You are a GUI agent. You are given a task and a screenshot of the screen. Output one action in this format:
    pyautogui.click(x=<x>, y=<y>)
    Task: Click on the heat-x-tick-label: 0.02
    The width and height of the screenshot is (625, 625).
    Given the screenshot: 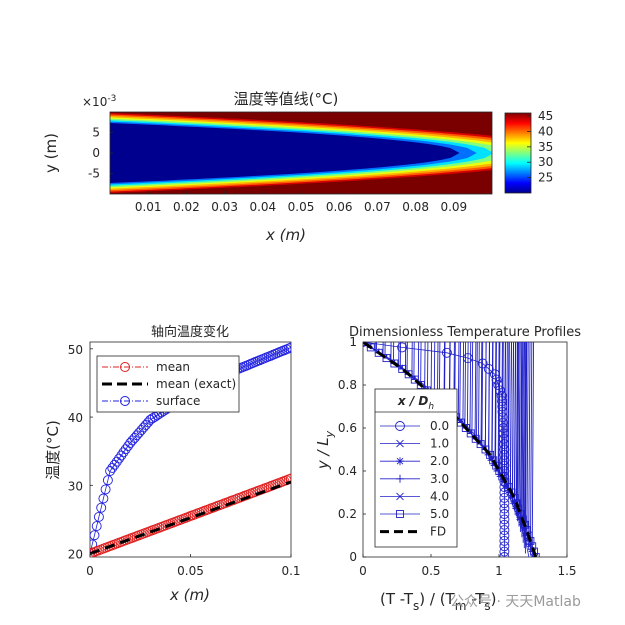 What is the action you would take?
    pyautogui.click(x=186, y=207)
    